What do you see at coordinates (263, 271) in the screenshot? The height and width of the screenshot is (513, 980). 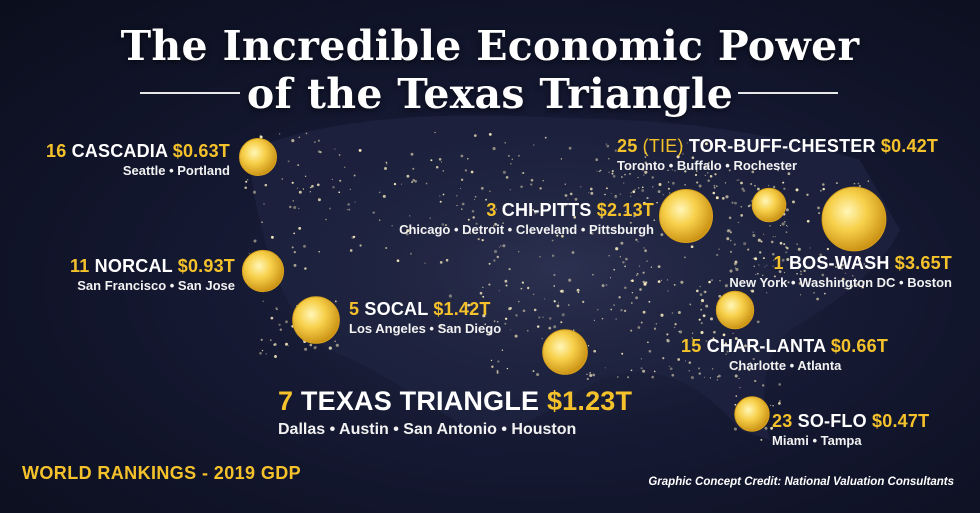 I see `bubble-norcal` at bounding box center [263, 271].